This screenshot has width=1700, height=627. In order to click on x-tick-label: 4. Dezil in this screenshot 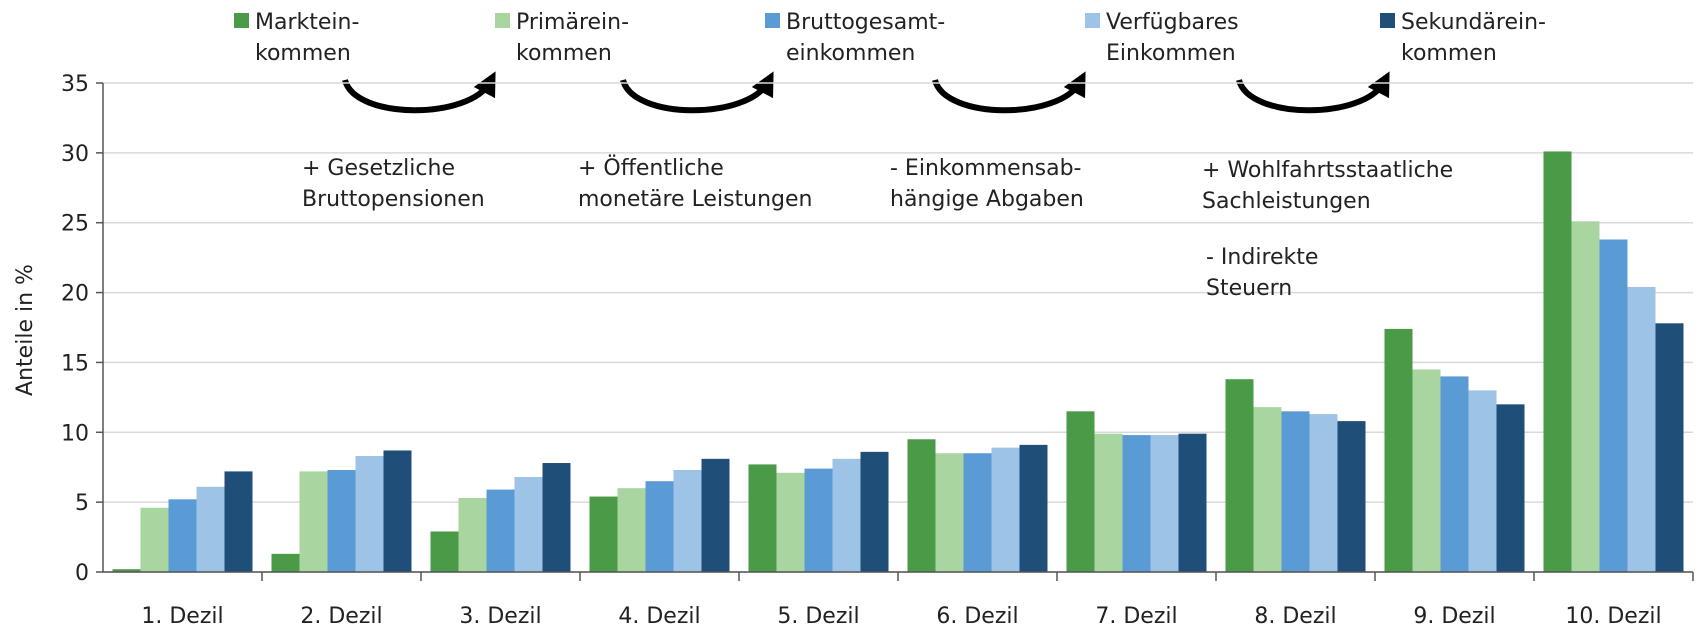, I will do `click(659, 615)`.